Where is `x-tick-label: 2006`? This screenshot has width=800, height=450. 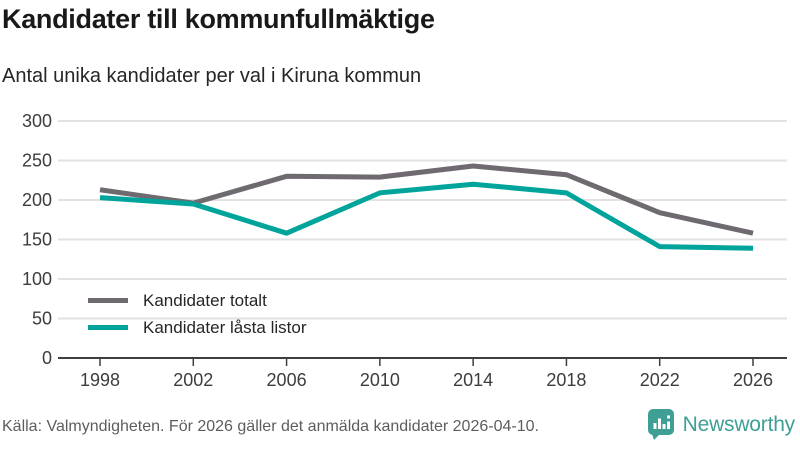
x-tick-label: 2006 is located at coordinates (287, 380).